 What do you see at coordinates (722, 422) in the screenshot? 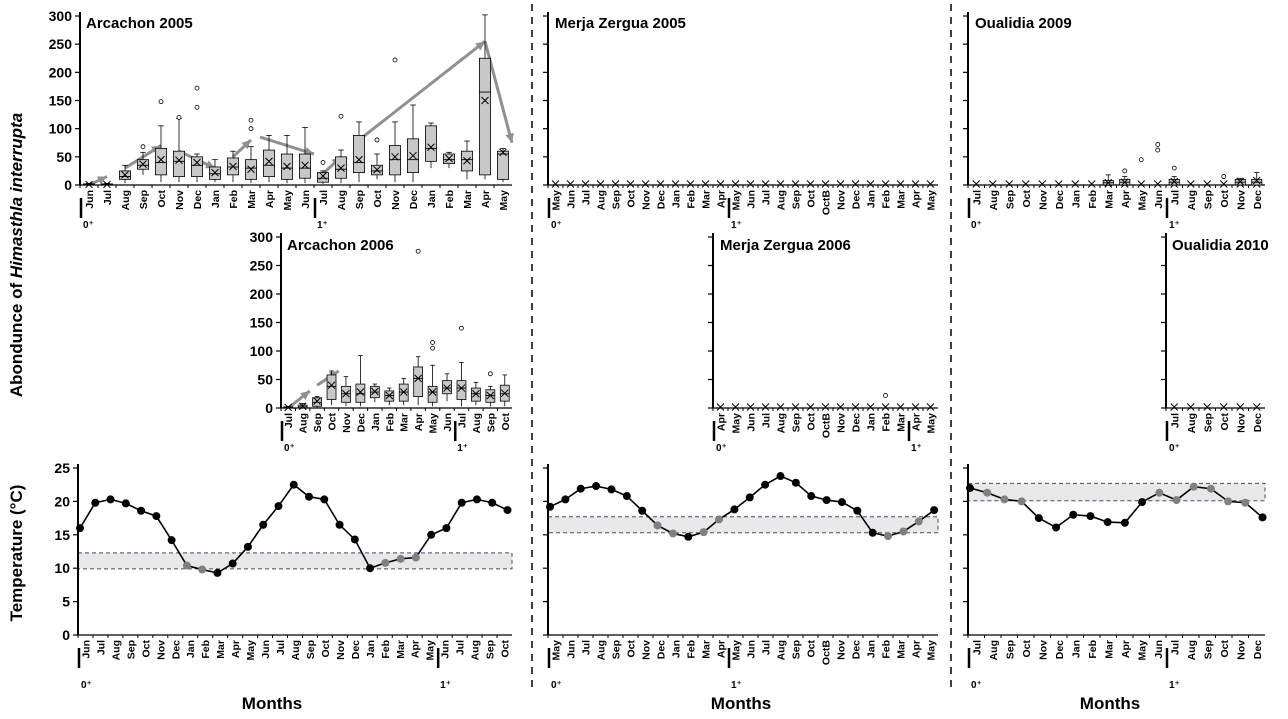
I see `month-label: Apr` at bounding box center [722, 422].